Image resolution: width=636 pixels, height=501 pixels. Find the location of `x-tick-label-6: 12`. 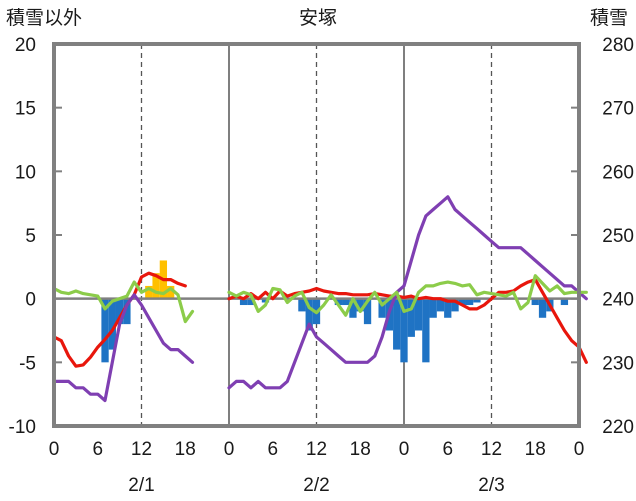

x-tick-label-6: 12 is located at coordinates (316, 449).